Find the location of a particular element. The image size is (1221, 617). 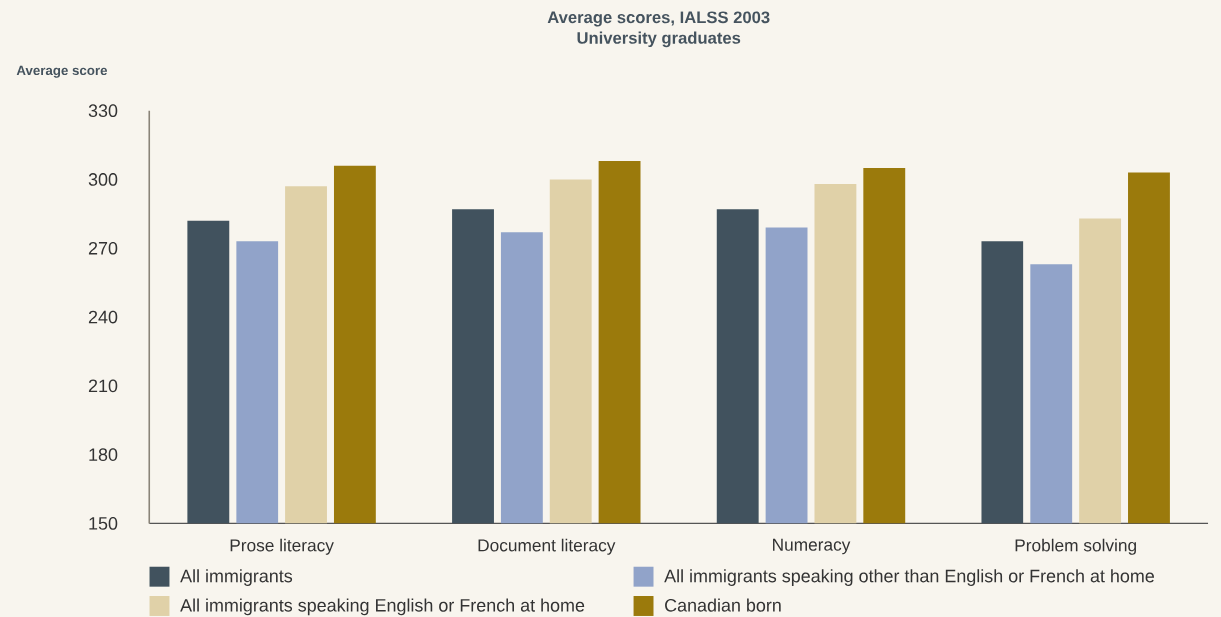

legend-label: All immigrants speaking other than English or French at home is located at coordinates (909, 577).